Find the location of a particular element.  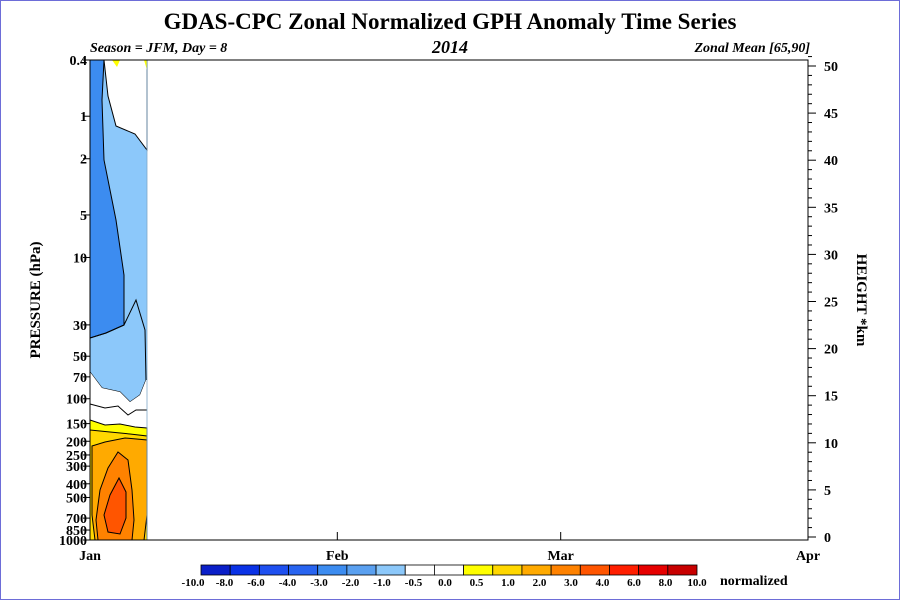

contour-zero is located at coordinates (118, 409).